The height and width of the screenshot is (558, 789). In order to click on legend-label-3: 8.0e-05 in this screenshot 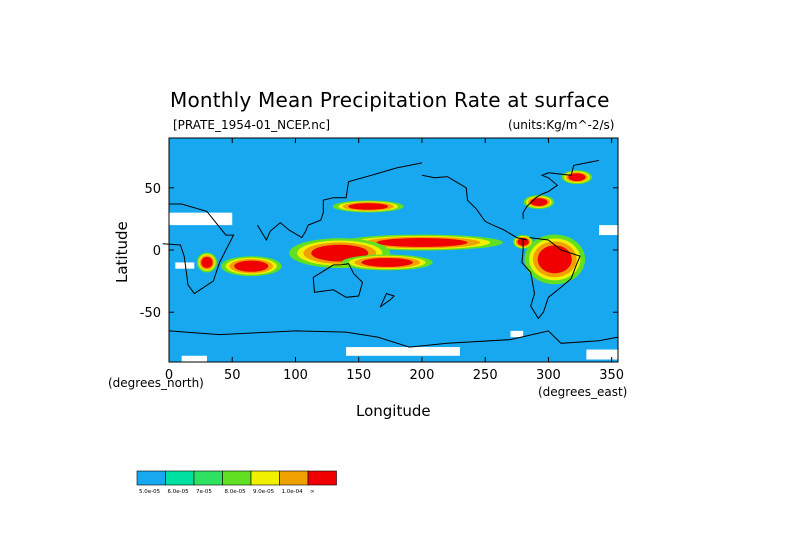, I will do `click(236, 492)`.